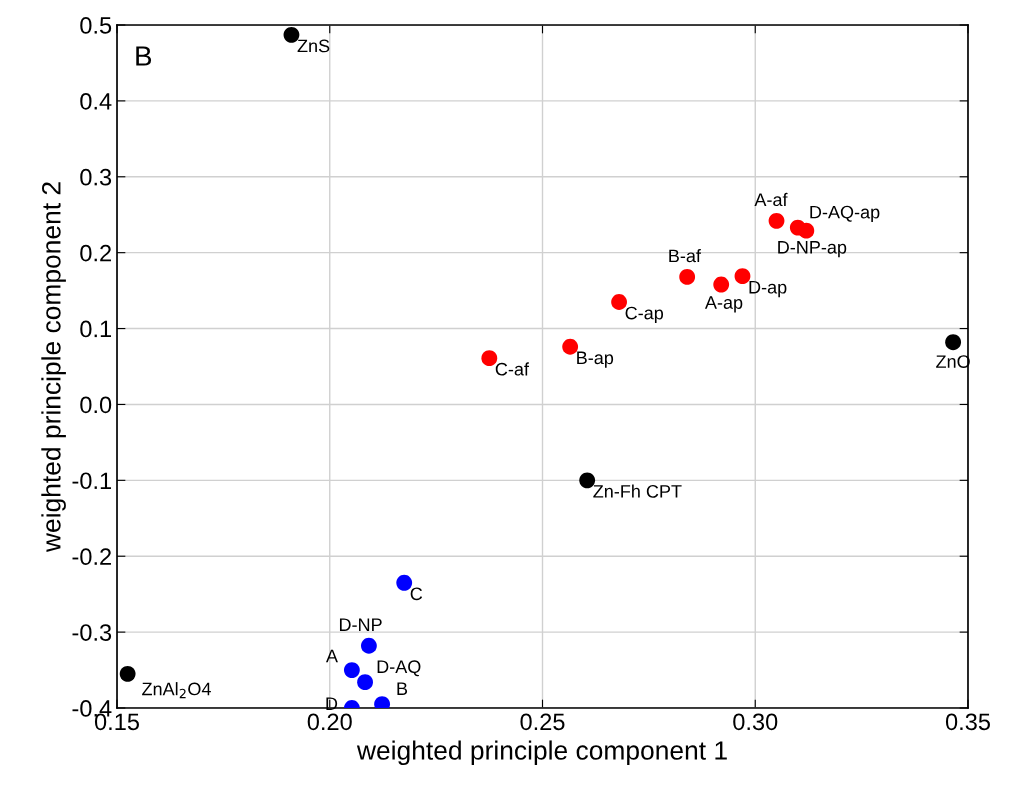  Describe the element at coordinates (95, 253) in the screenshot. I see `y-tick-label: 0.2` at that location.